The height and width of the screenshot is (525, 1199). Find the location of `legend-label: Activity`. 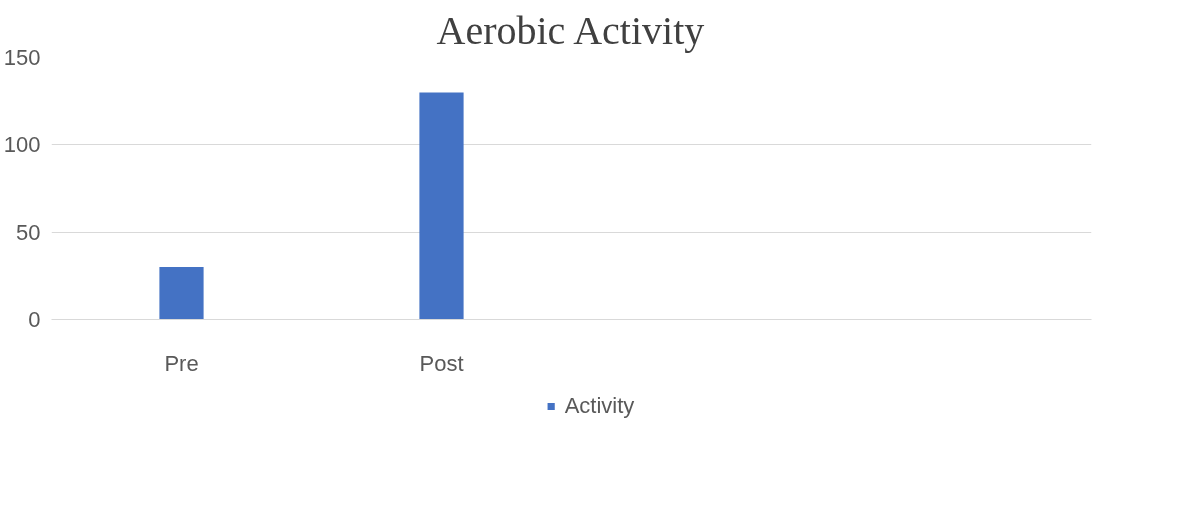

legend-label: Activity is located at coordinates (599, 405).